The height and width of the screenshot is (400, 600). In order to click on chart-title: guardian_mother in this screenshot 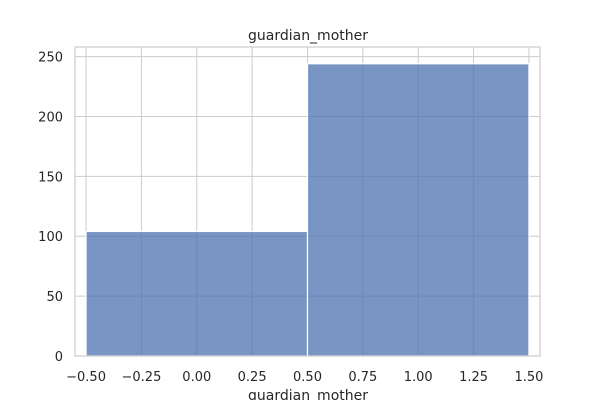, I will do `click(308, 36)`.